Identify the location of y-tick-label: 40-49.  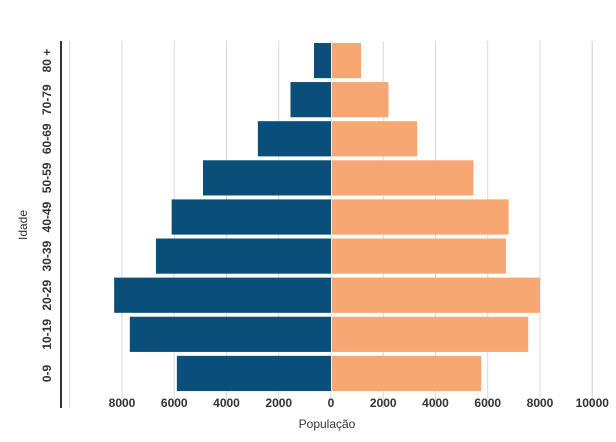
(47, 216).